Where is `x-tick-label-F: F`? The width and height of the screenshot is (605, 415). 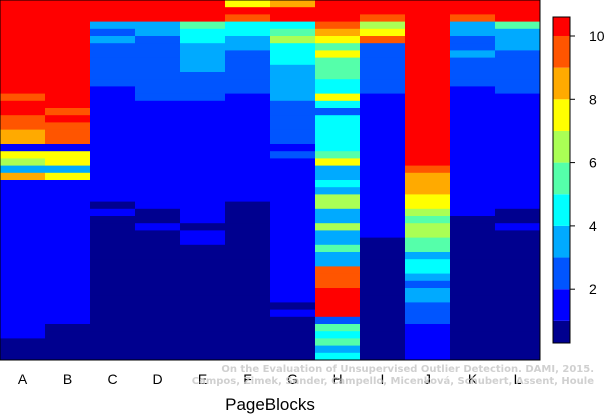 x-tick-label-F: F is located at coordinates (247, 379).